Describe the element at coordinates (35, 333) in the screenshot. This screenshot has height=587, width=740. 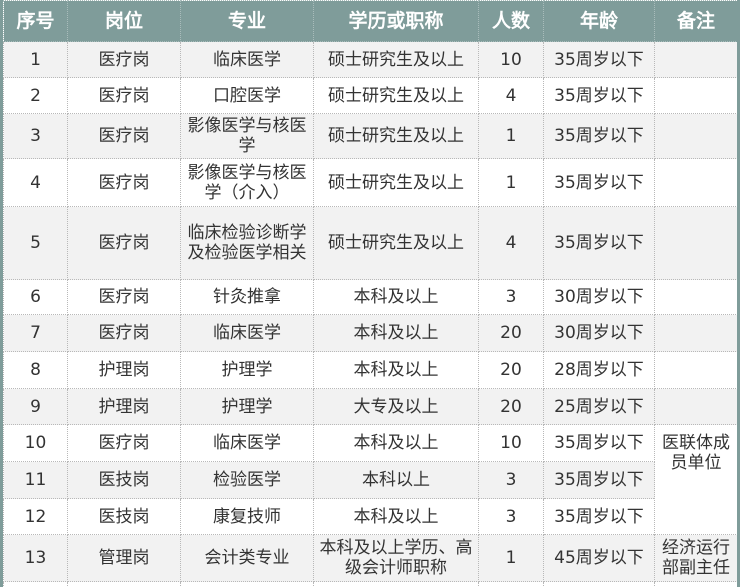
I see `cell-no: 7` at that location.